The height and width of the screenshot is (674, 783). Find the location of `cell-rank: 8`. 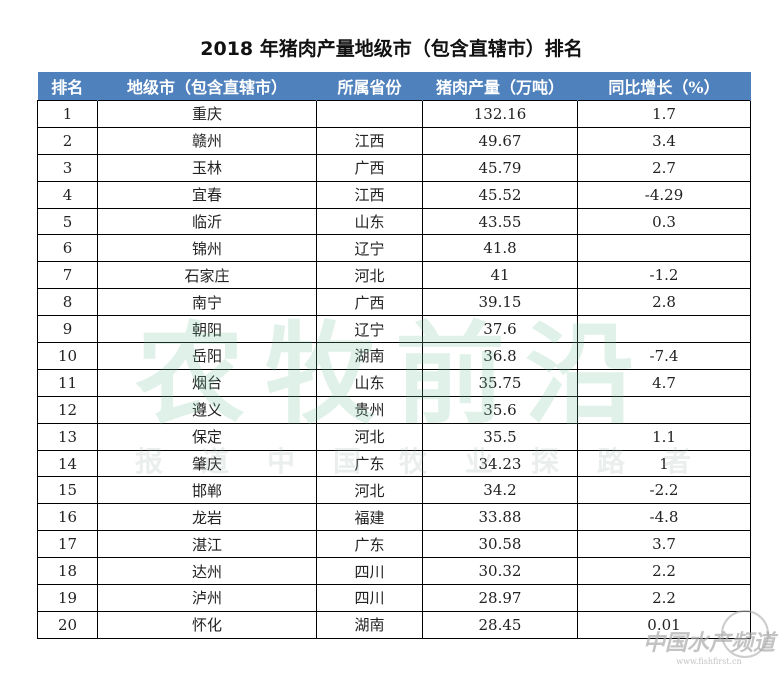

cell-rank: 8 is located at coordinates (67, 302).